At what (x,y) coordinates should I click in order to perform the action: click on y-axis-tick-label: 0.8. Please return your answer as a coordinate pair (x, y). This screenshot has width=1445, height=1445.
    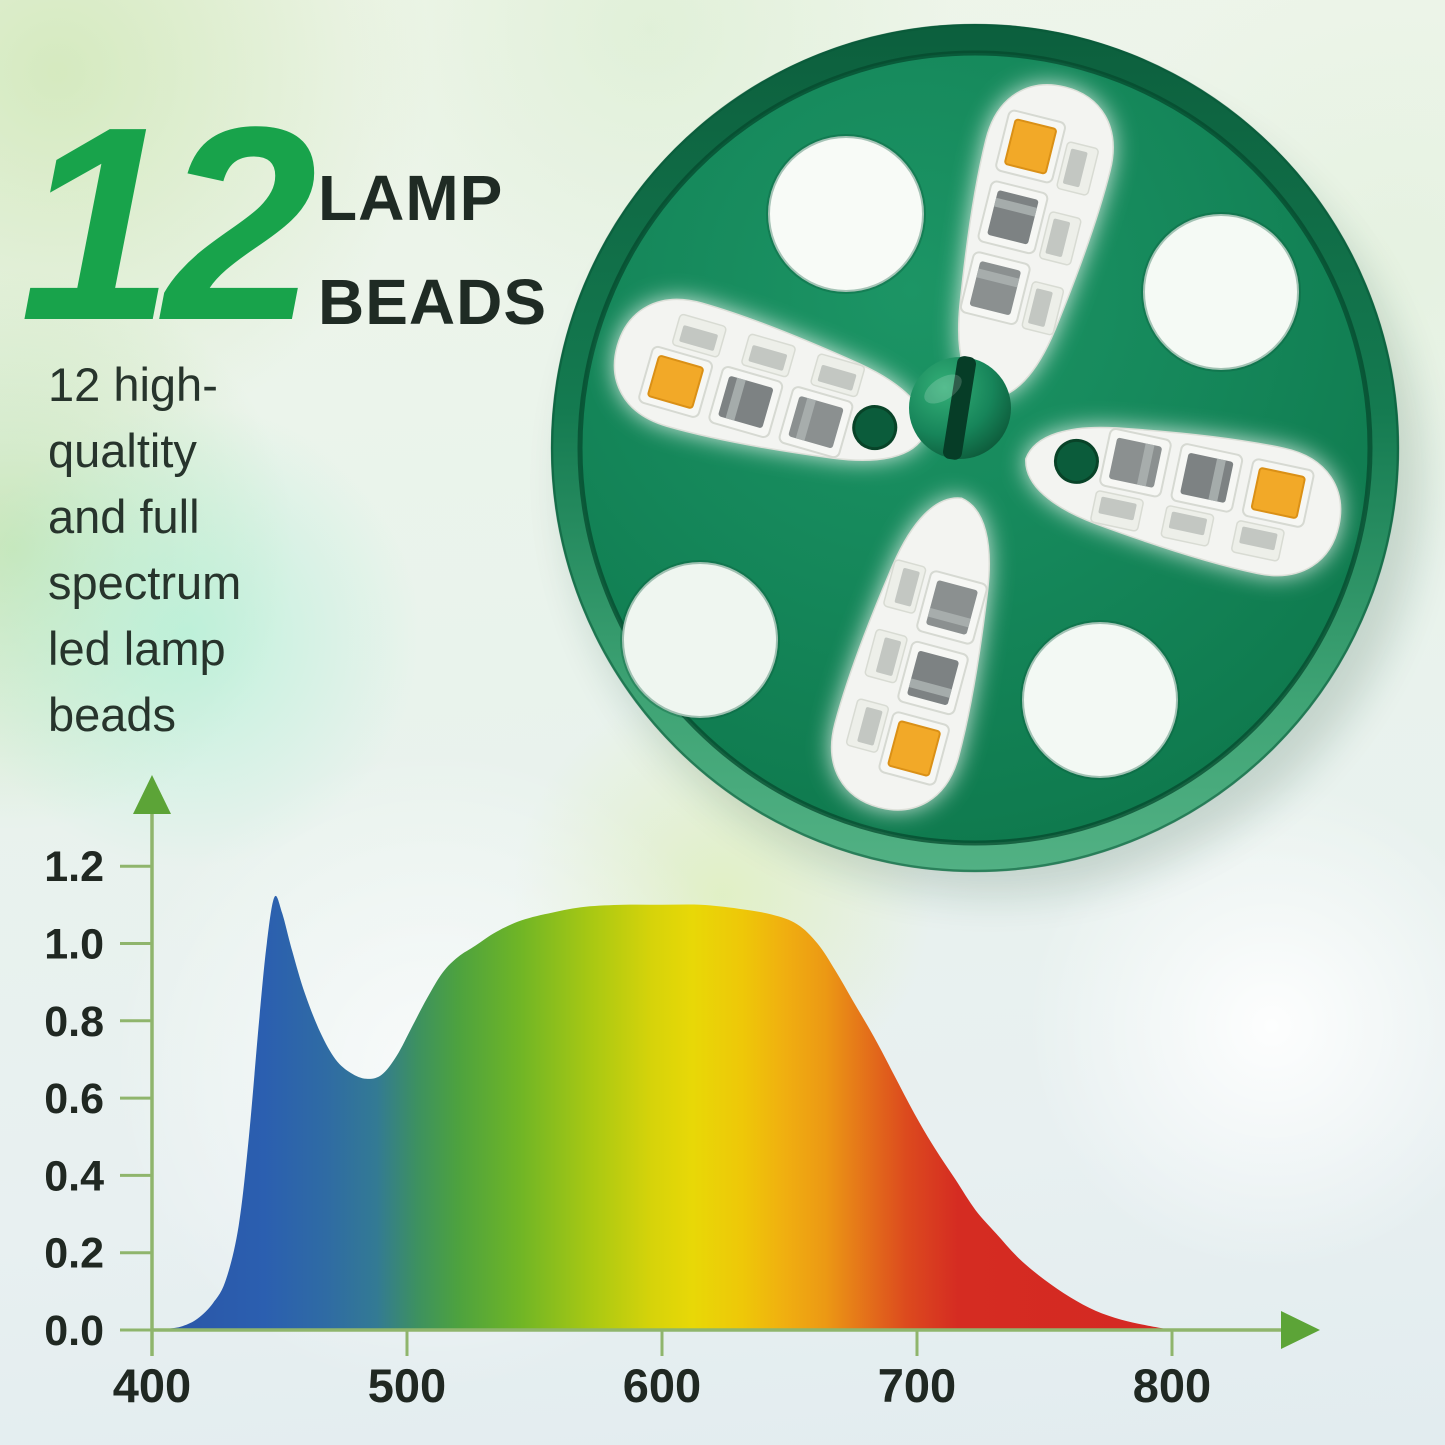
    Looking at the image, I should click on (74, 1022).